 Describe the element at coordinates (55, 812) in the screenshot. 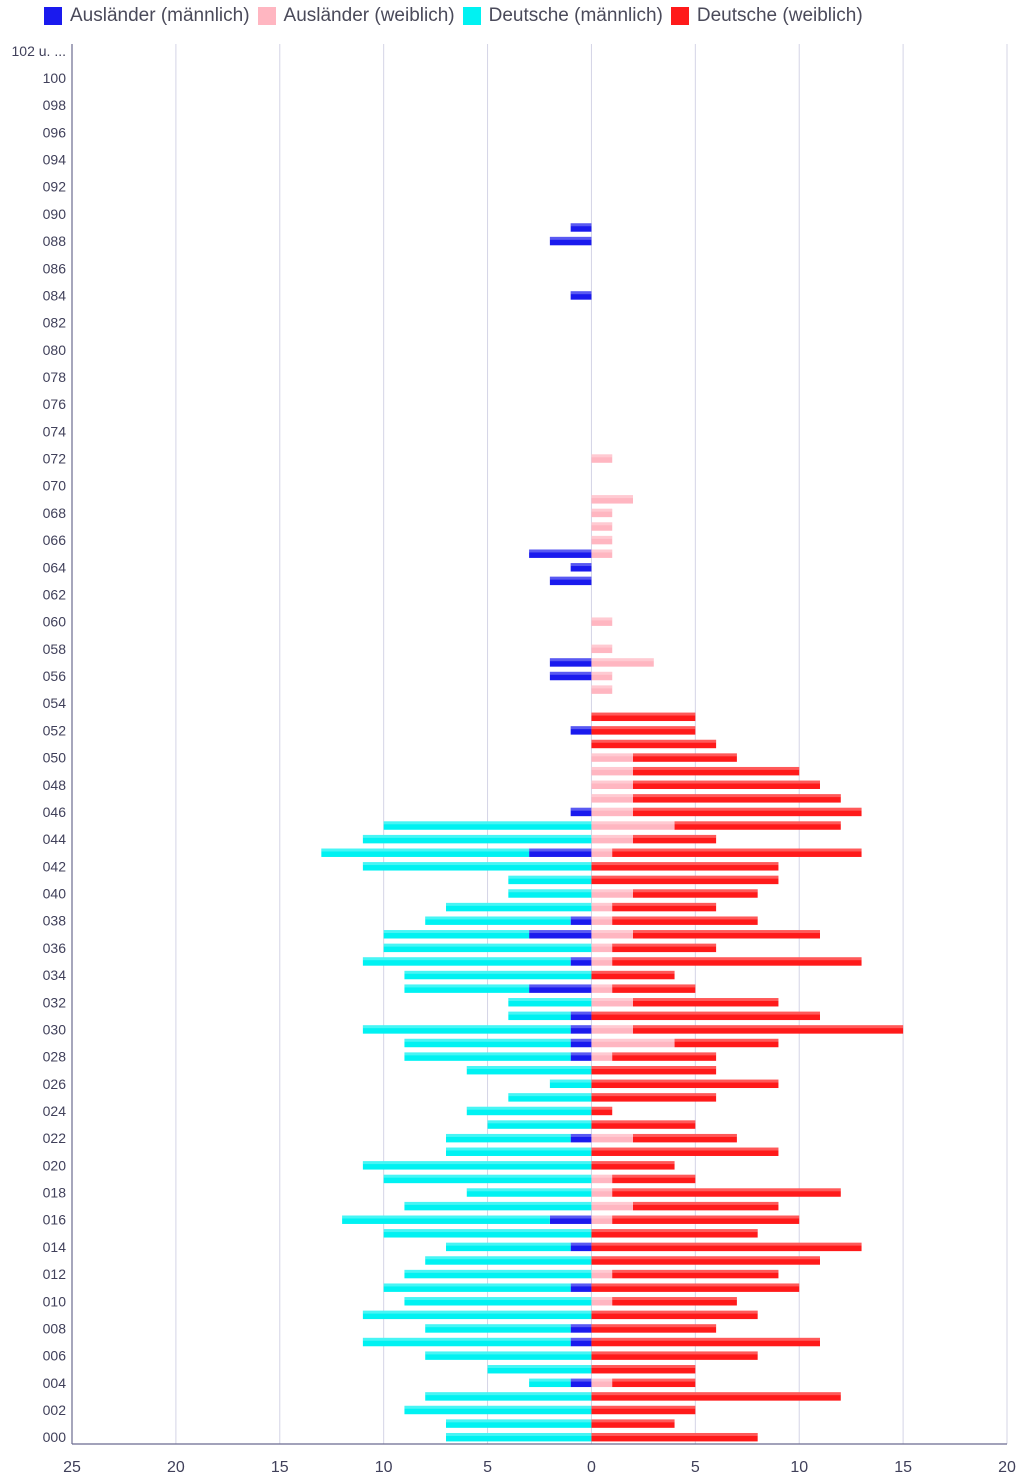

I see `y-tick-label: 046` at that location.